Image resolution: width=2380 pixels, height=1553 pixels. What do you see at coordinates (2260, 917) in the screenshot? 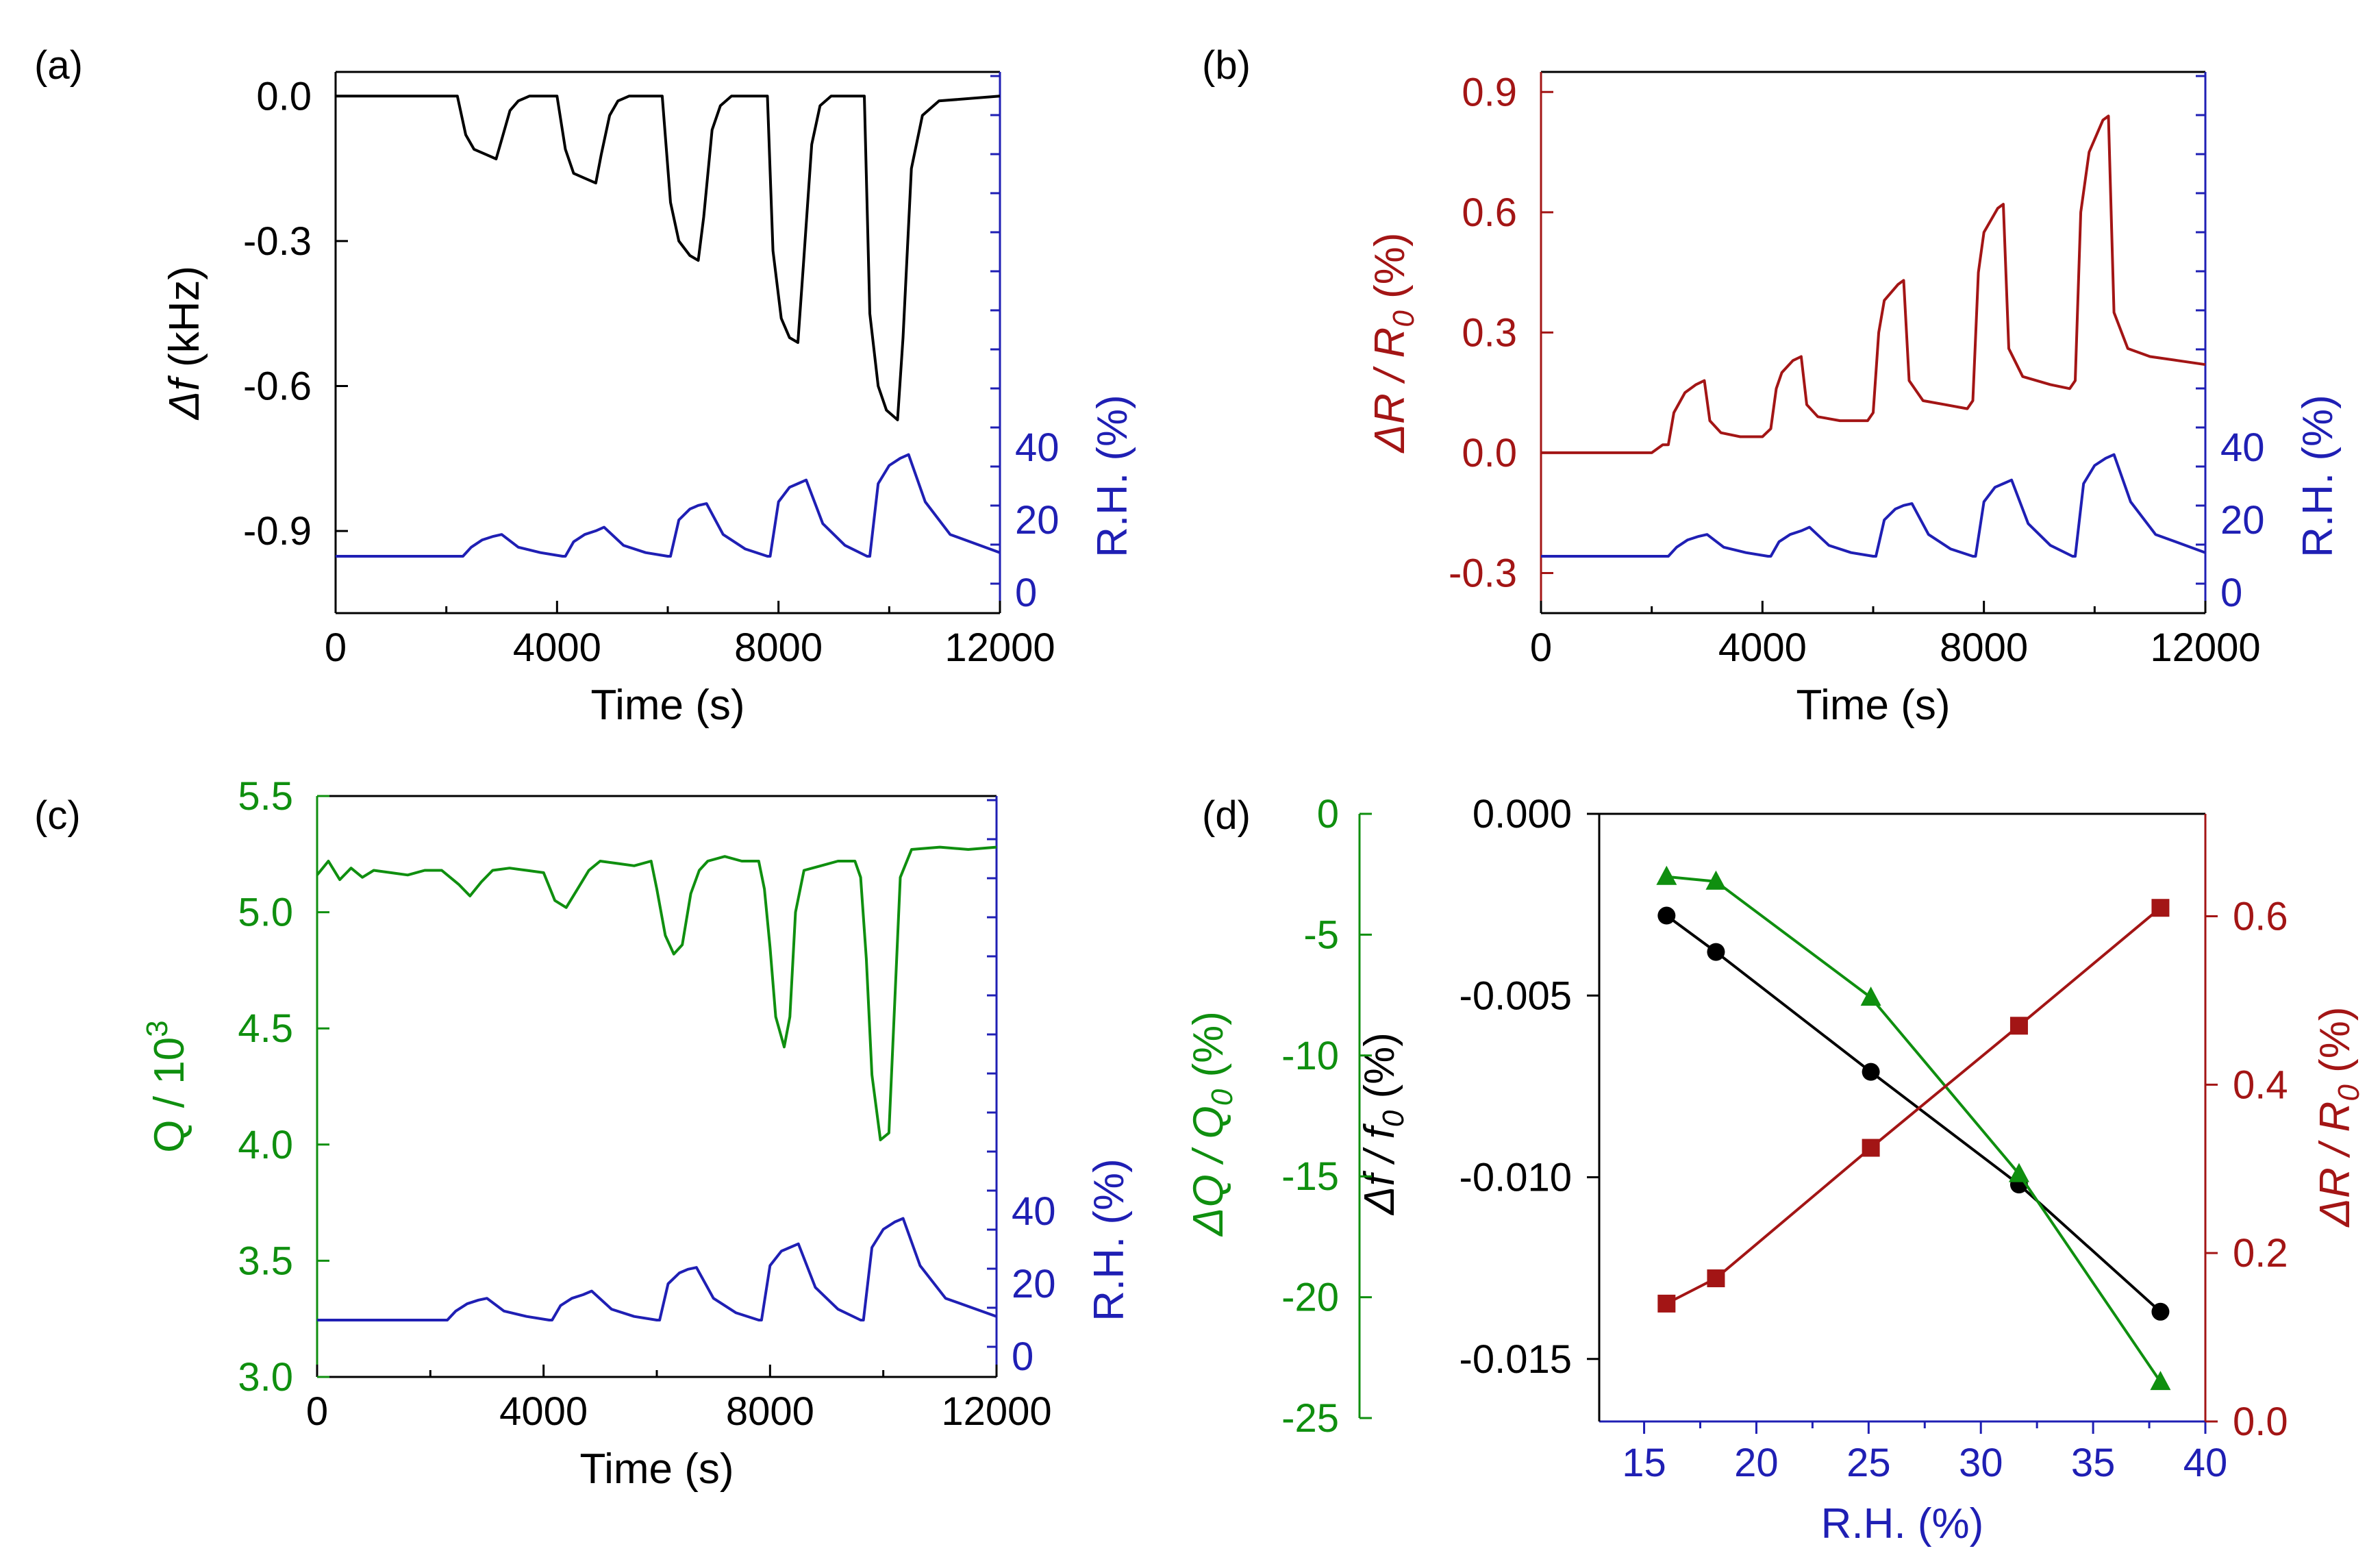
I see `y2-tick-label: 0.6` at bounding box center [2260, 917].